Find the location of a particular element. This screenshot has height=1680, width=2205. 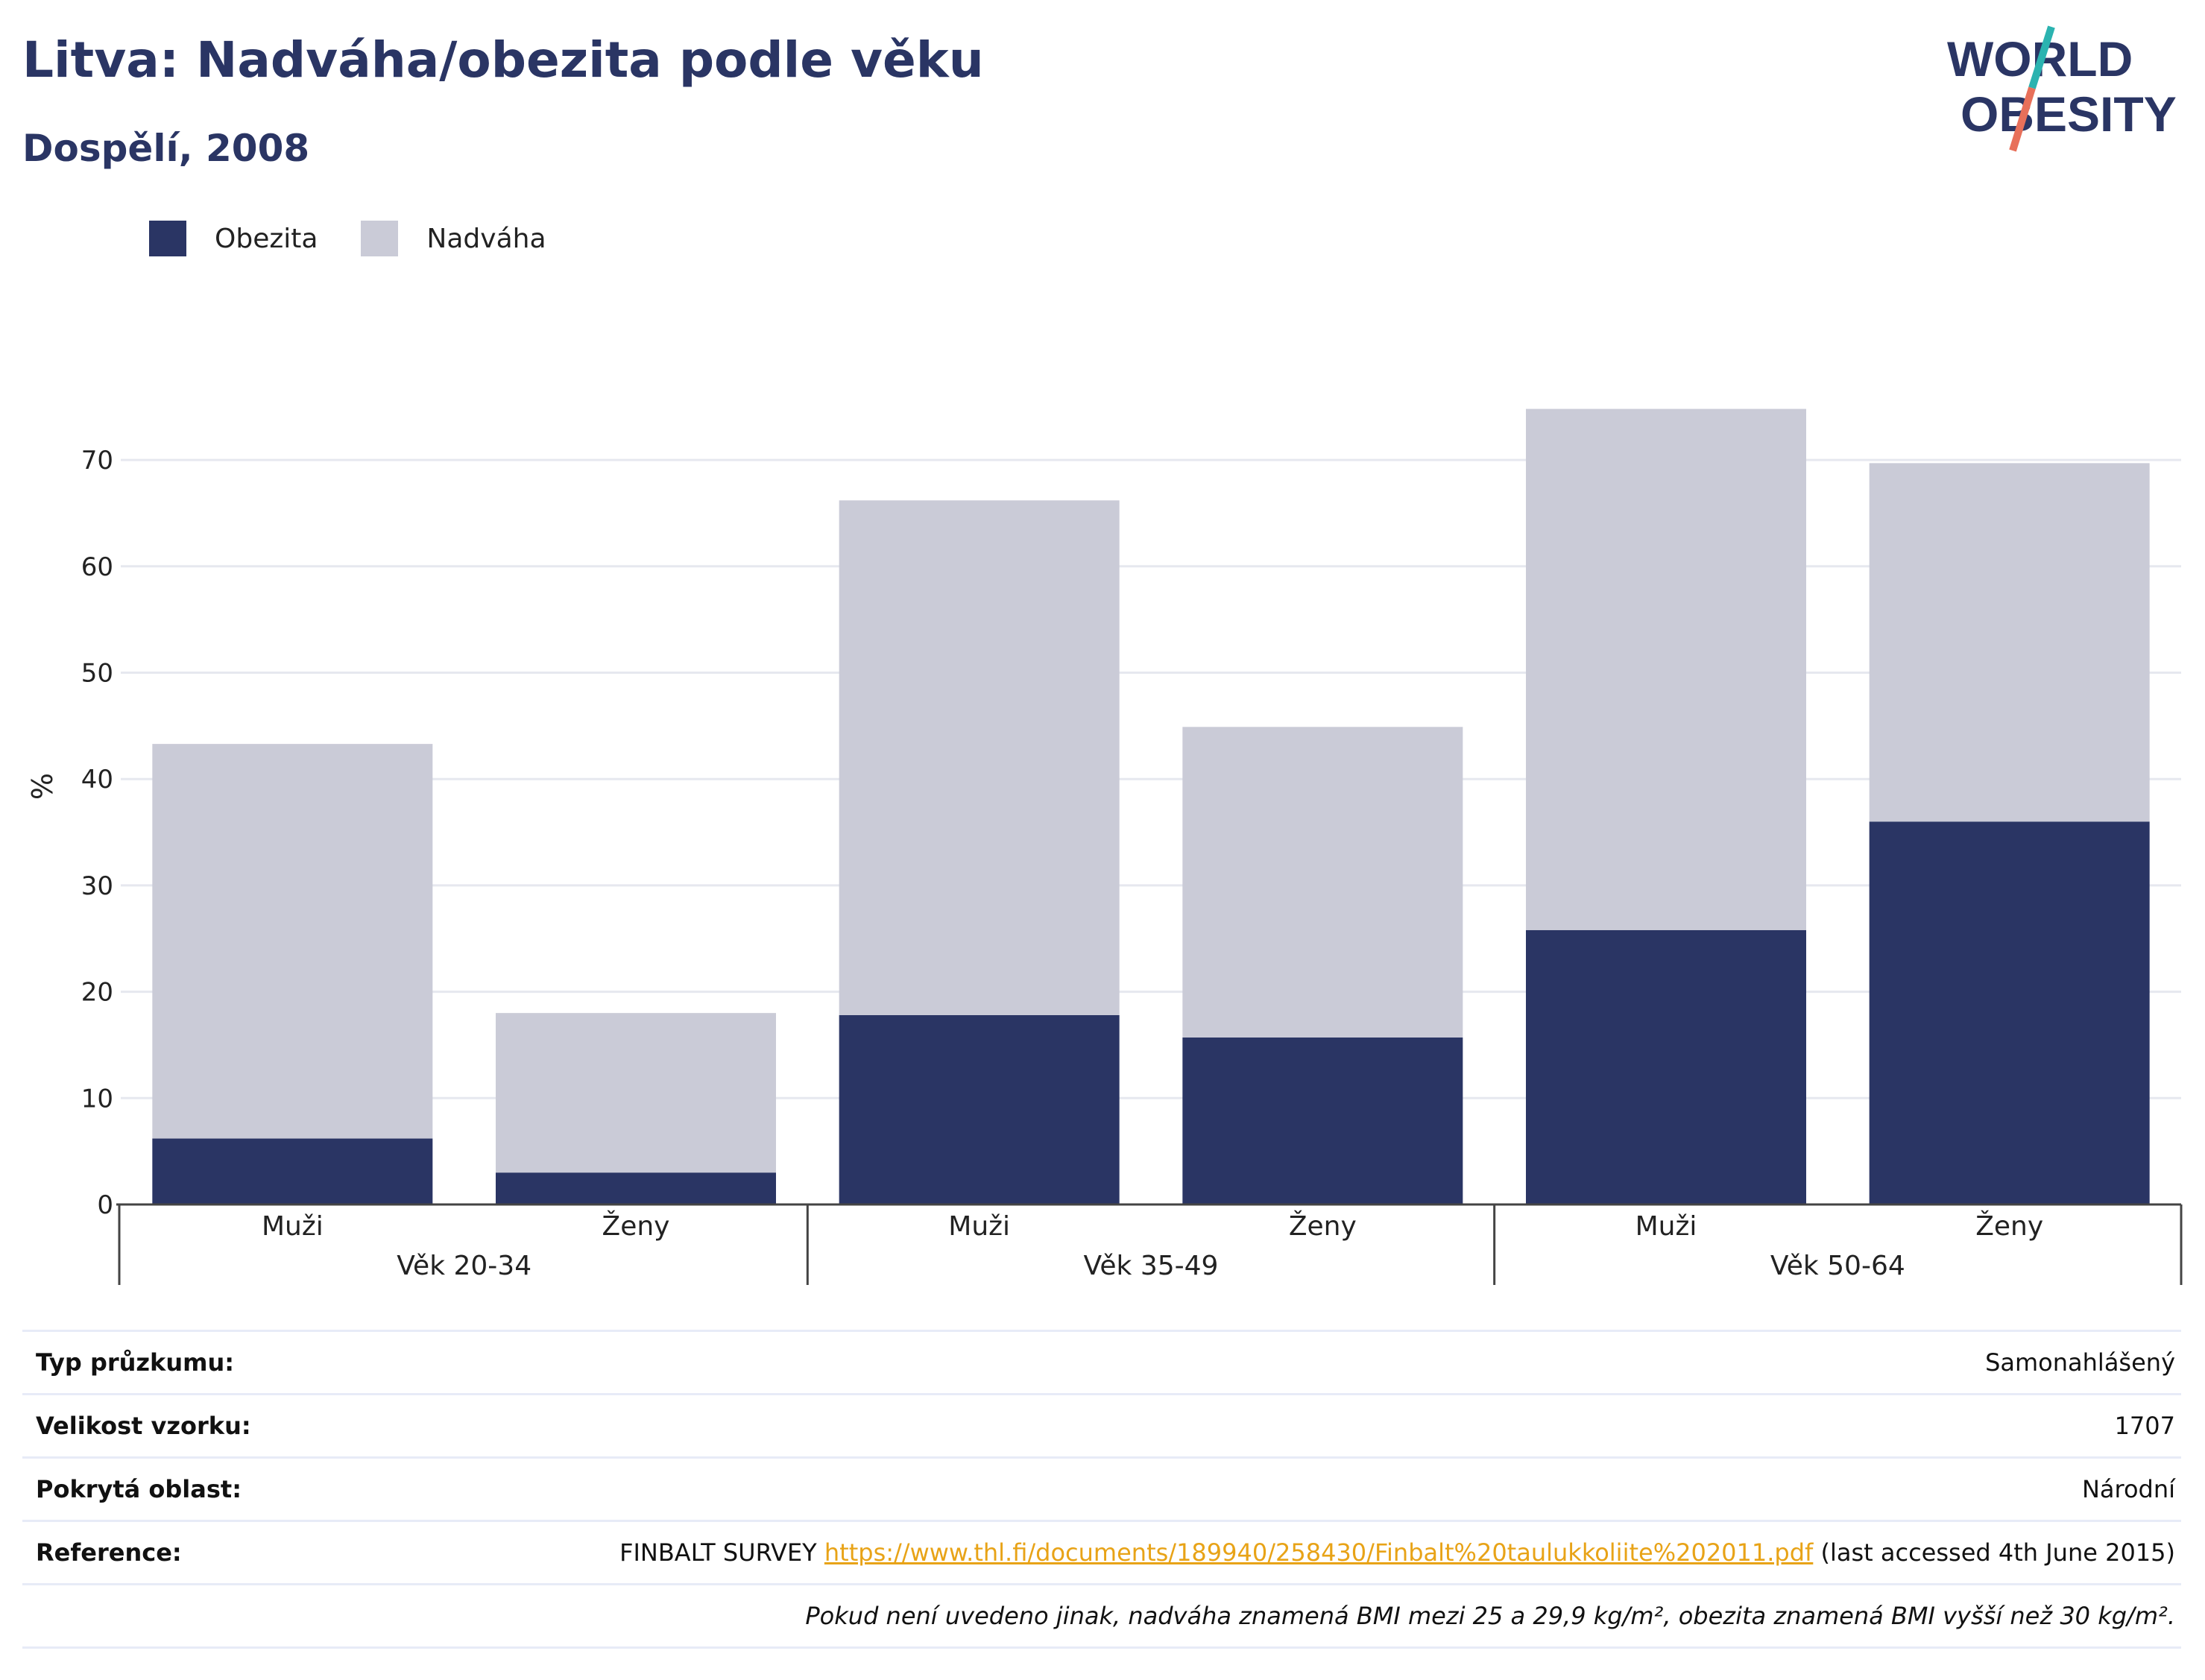

legend-label-obezita: Obezita is located at coordinates (266, 238).